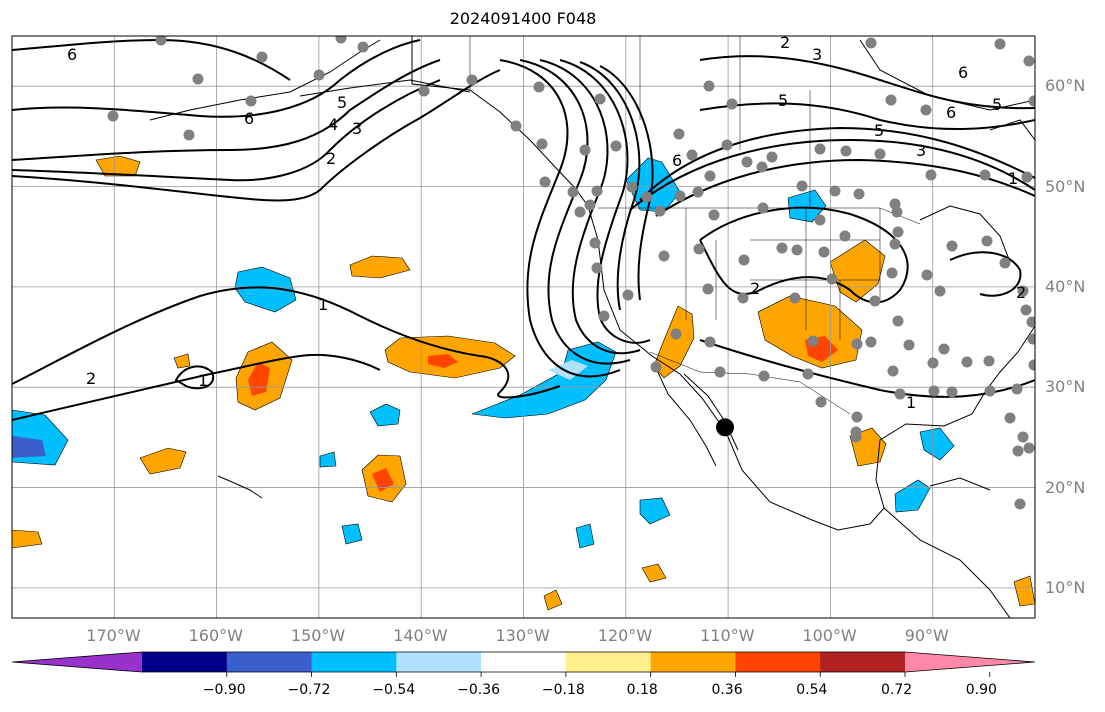  I want to click on border-us-mexico, so click(750, 383).